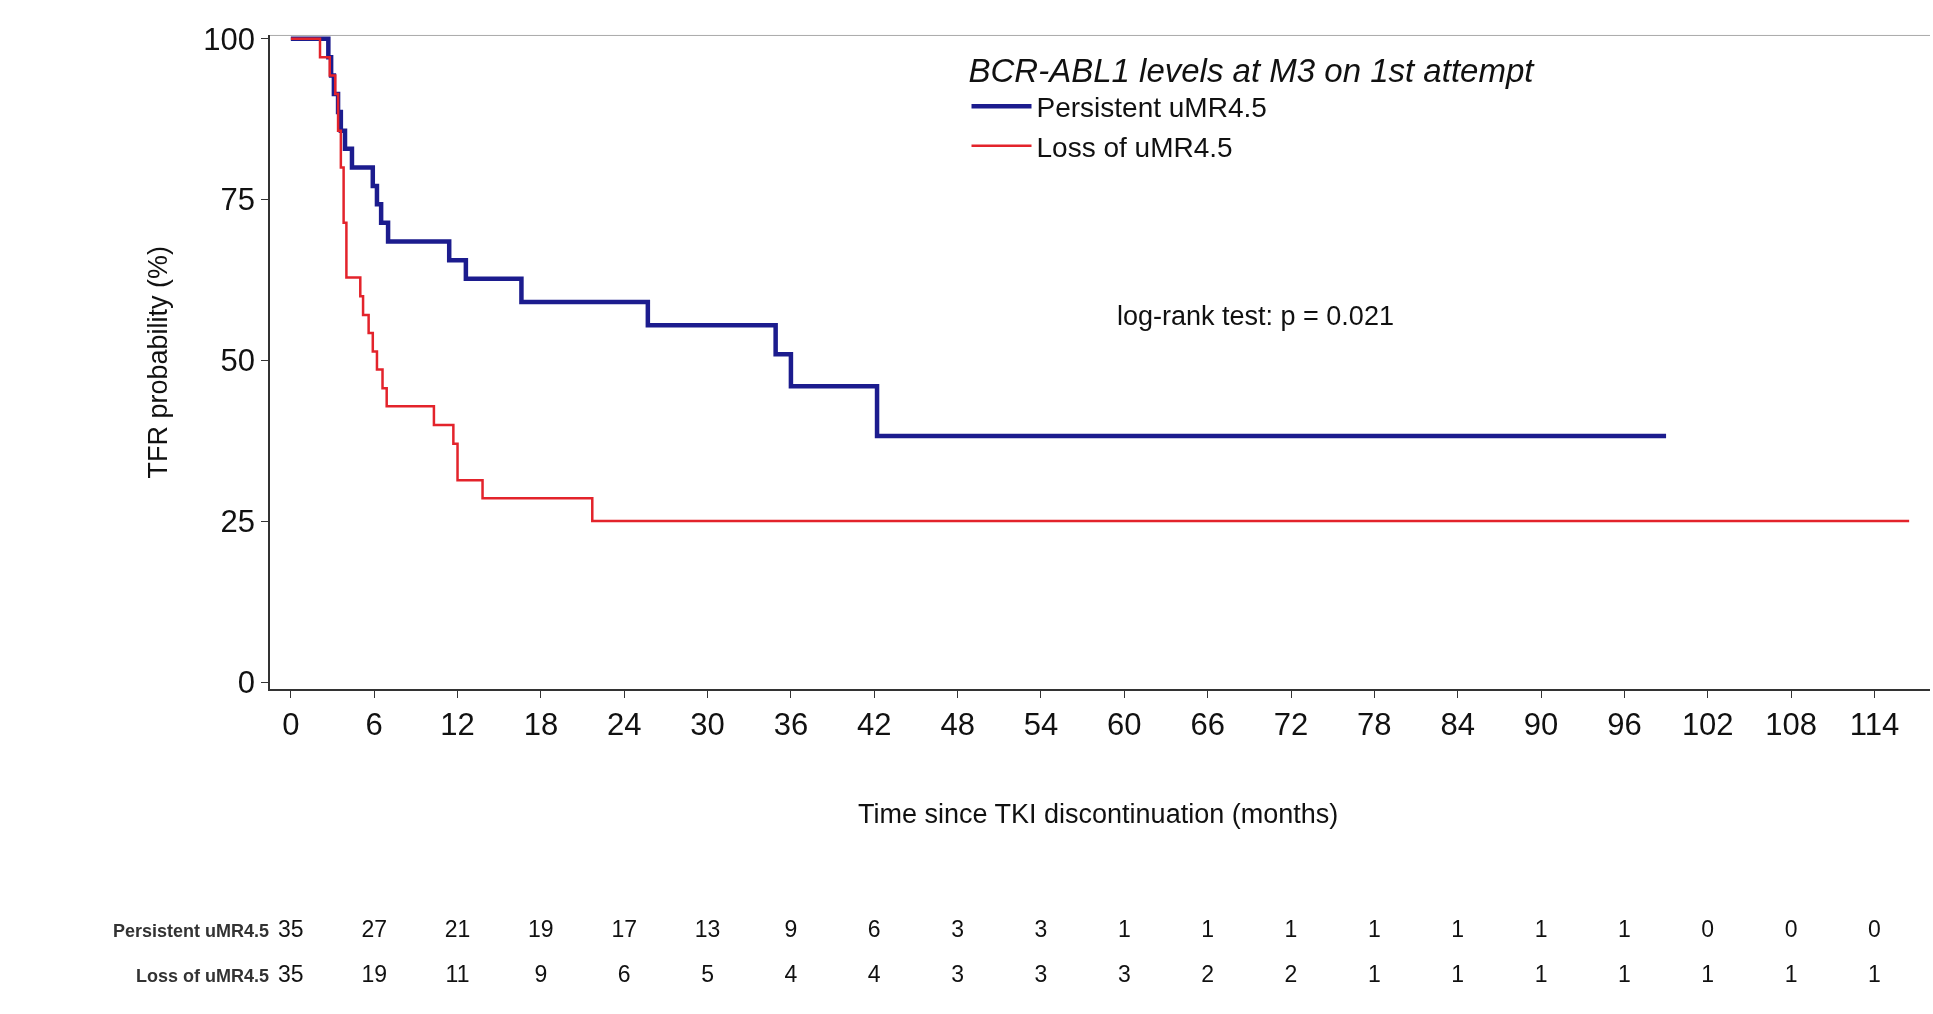 This screenshot has width=1933, height=1014. Describe the element at coordinates (457, 928) in the screenshot. I see `data-label: 21` at that location.